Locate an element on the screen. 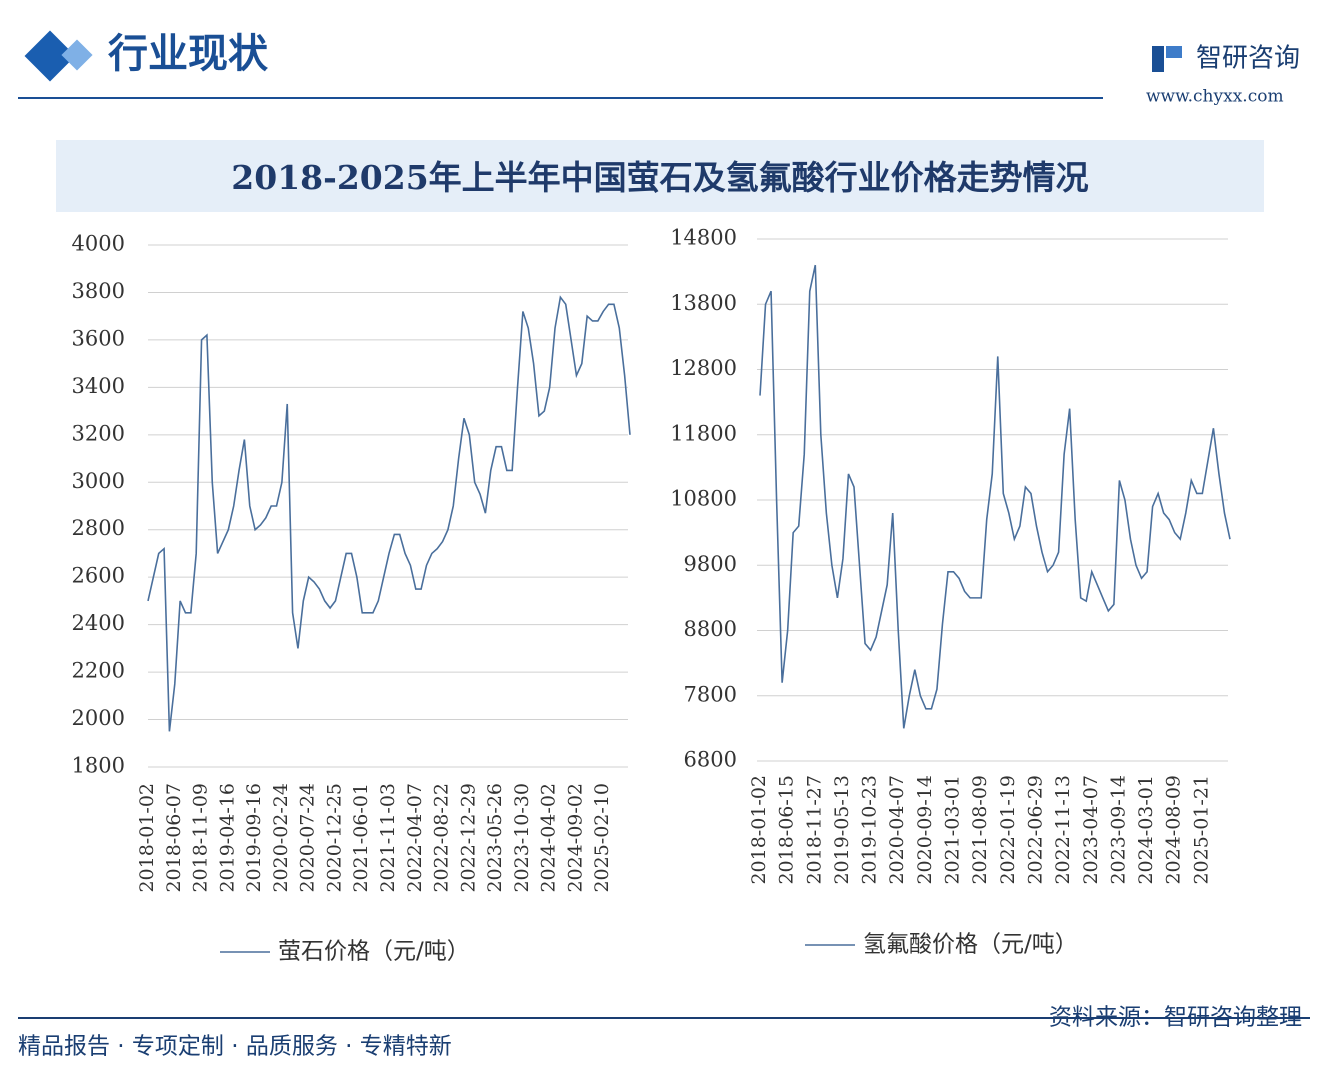  y-tick-label: 7800 is located at coordinates (710, 694).